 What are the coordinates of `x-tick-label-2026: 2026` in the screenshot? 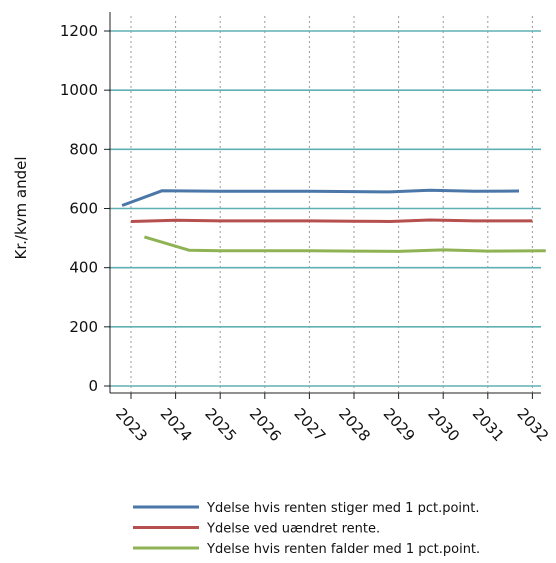 It's located at (265, 425).